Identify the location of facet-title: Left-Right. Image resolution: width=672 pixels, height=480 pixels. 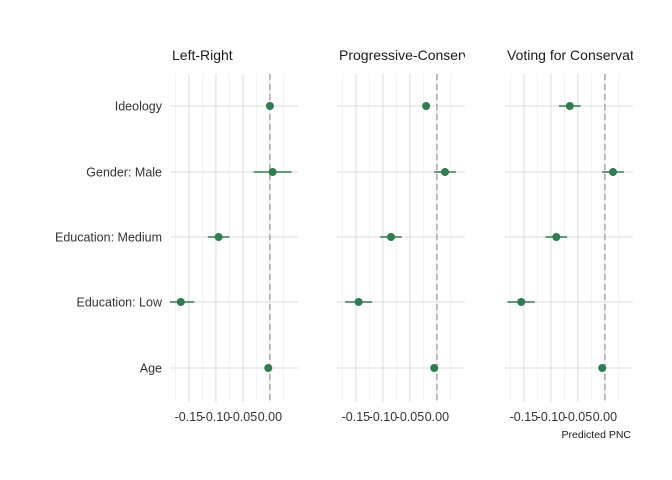
(202, 55).